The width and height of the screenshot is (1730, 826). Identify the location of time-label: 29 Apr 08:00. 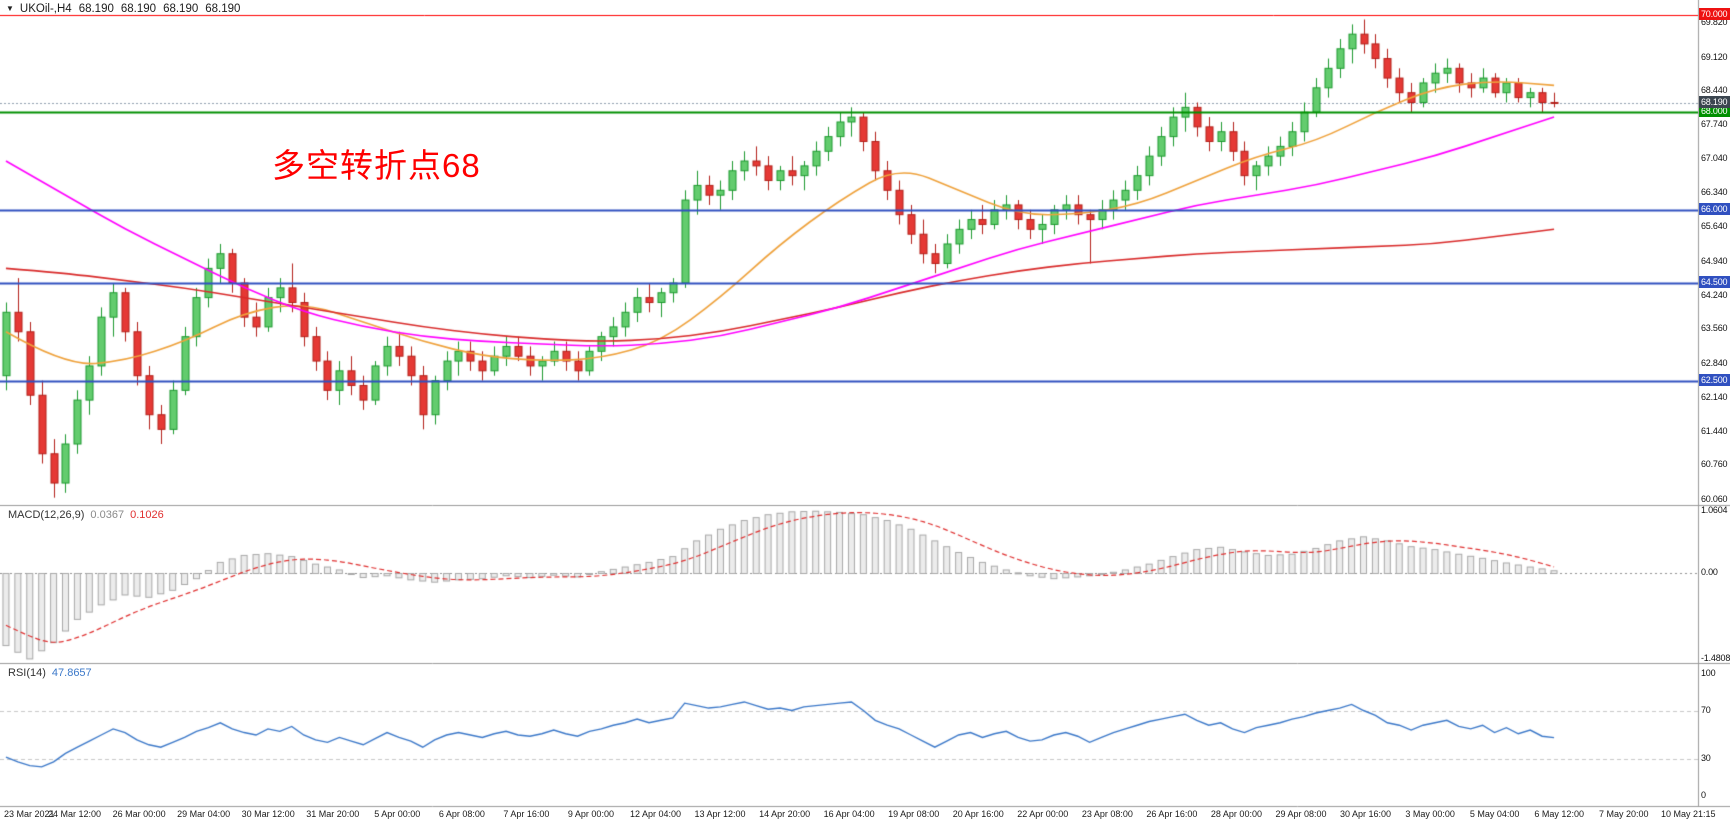
(1301, 814).